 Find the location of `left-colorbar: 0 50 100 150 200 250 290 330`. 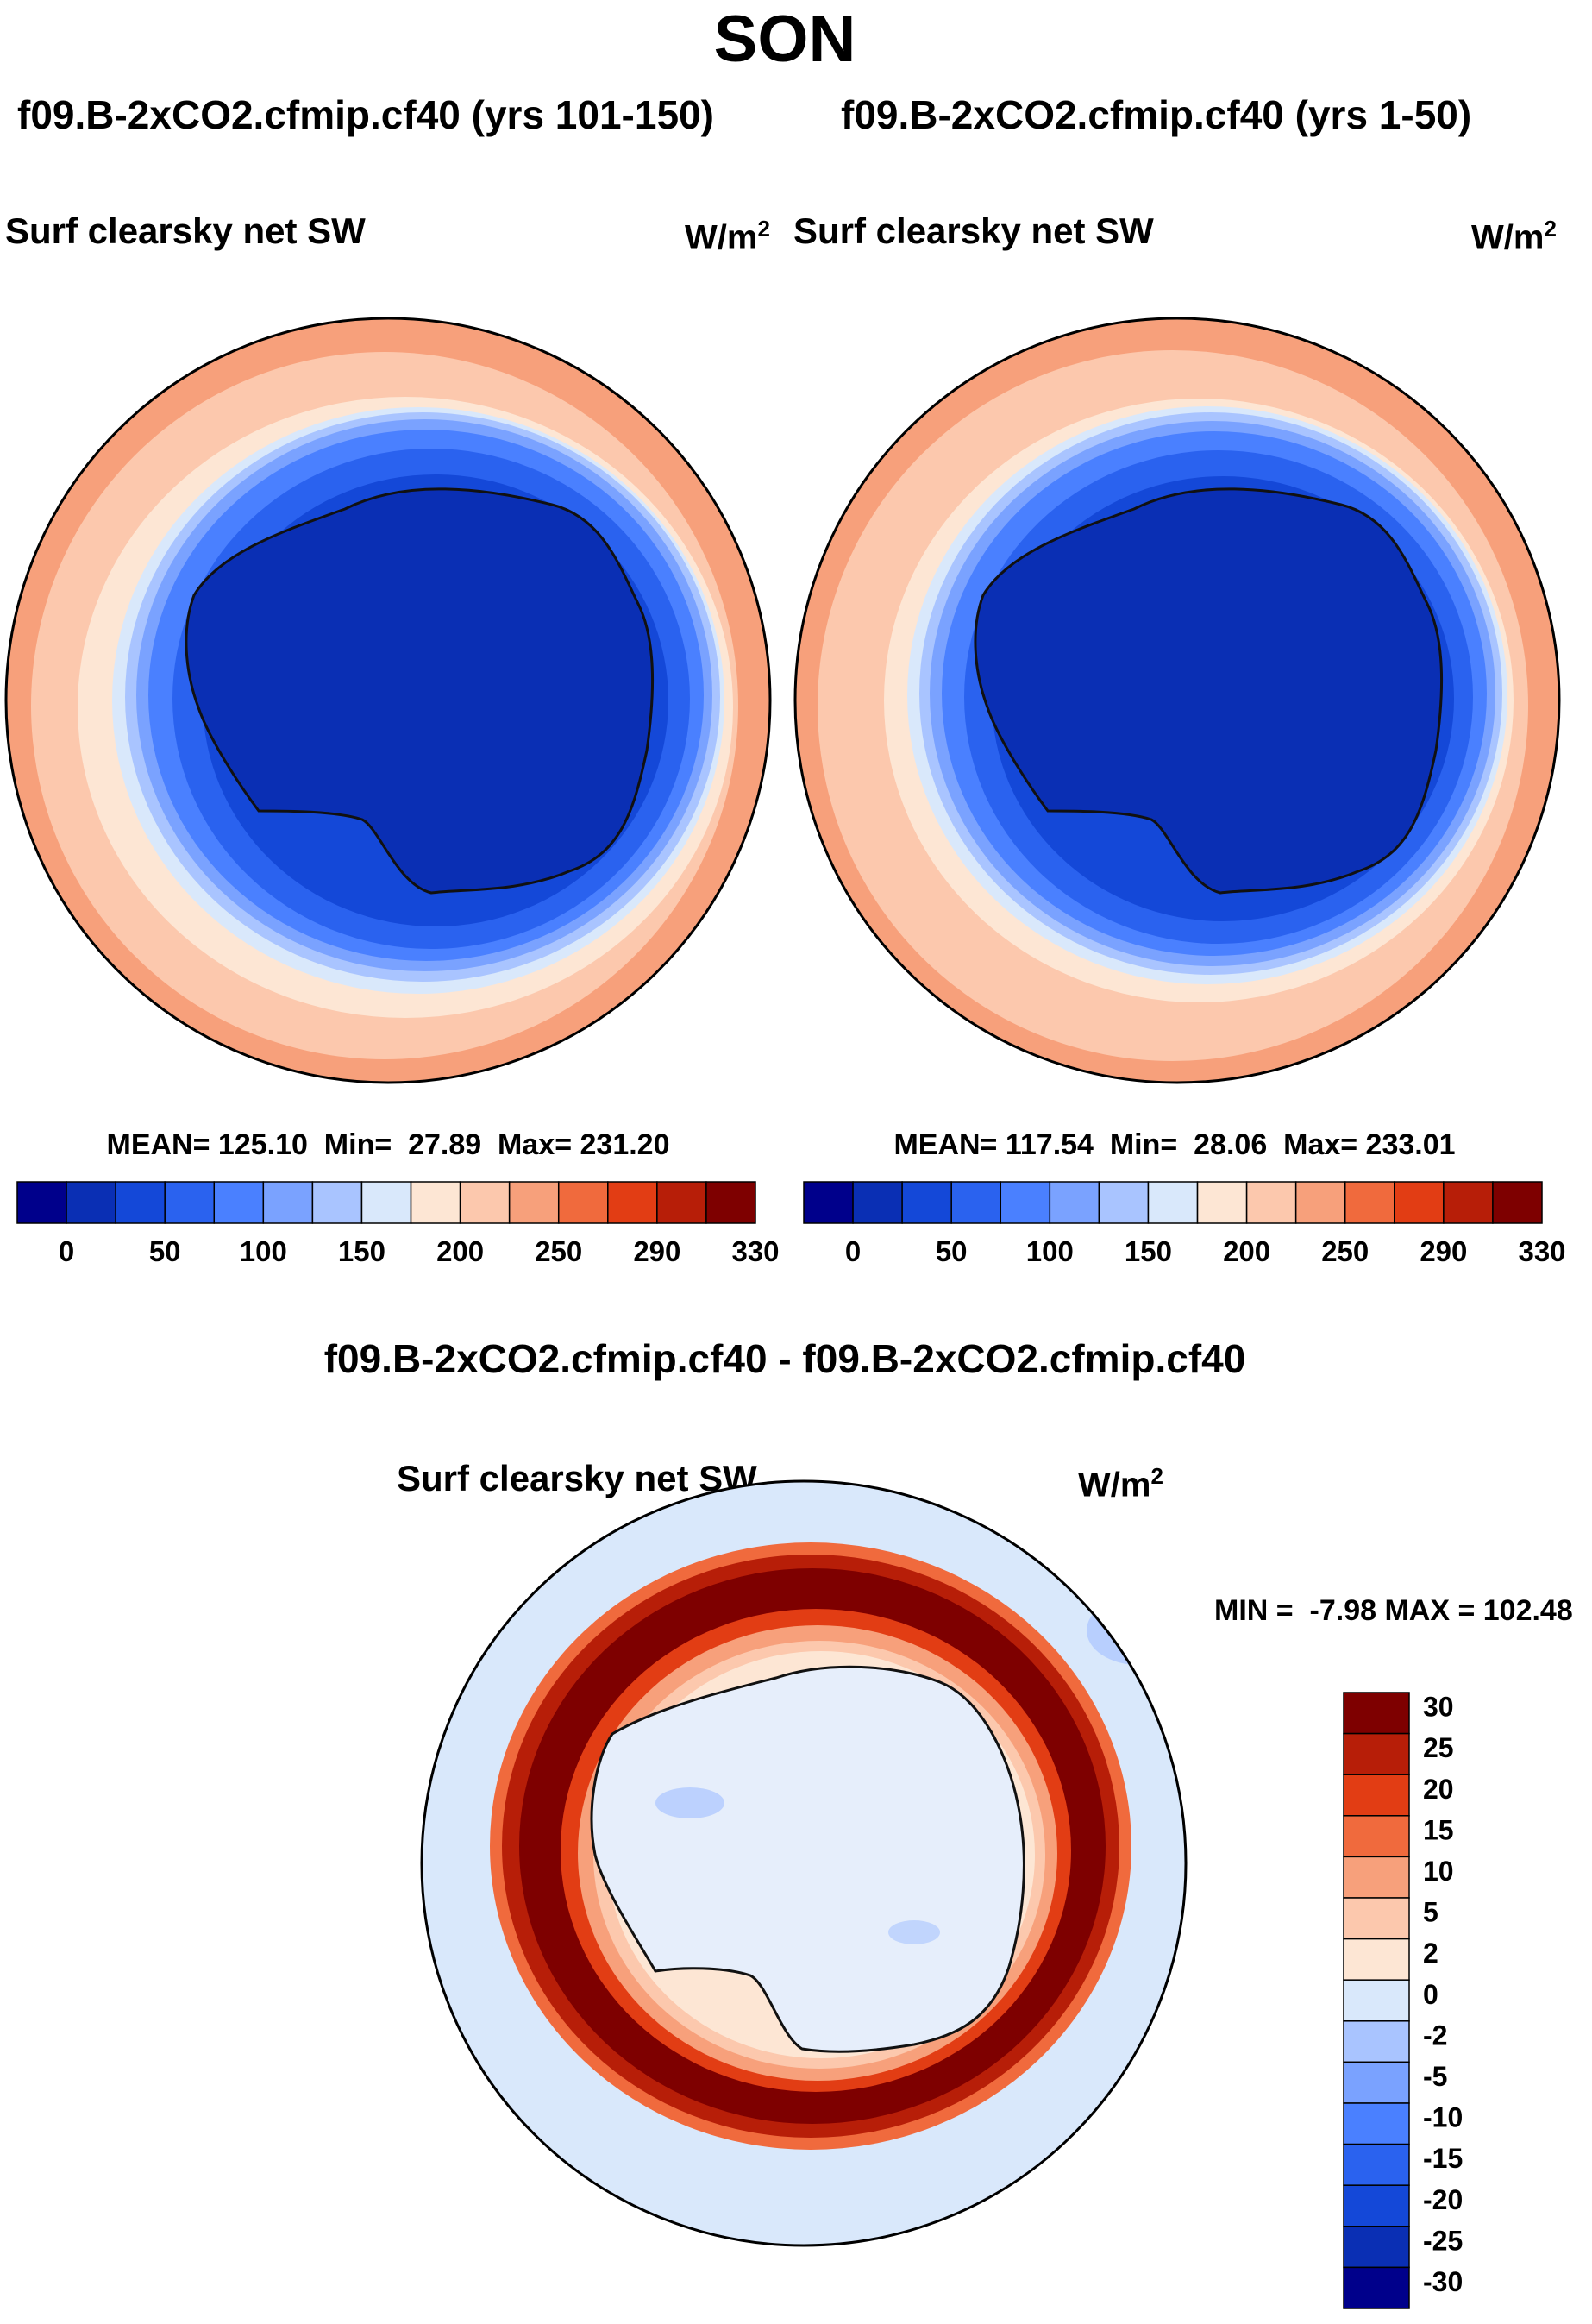

left-colorbar: 0 50 100 150 200 250 290 330 is located at coordinates (398, 1224).